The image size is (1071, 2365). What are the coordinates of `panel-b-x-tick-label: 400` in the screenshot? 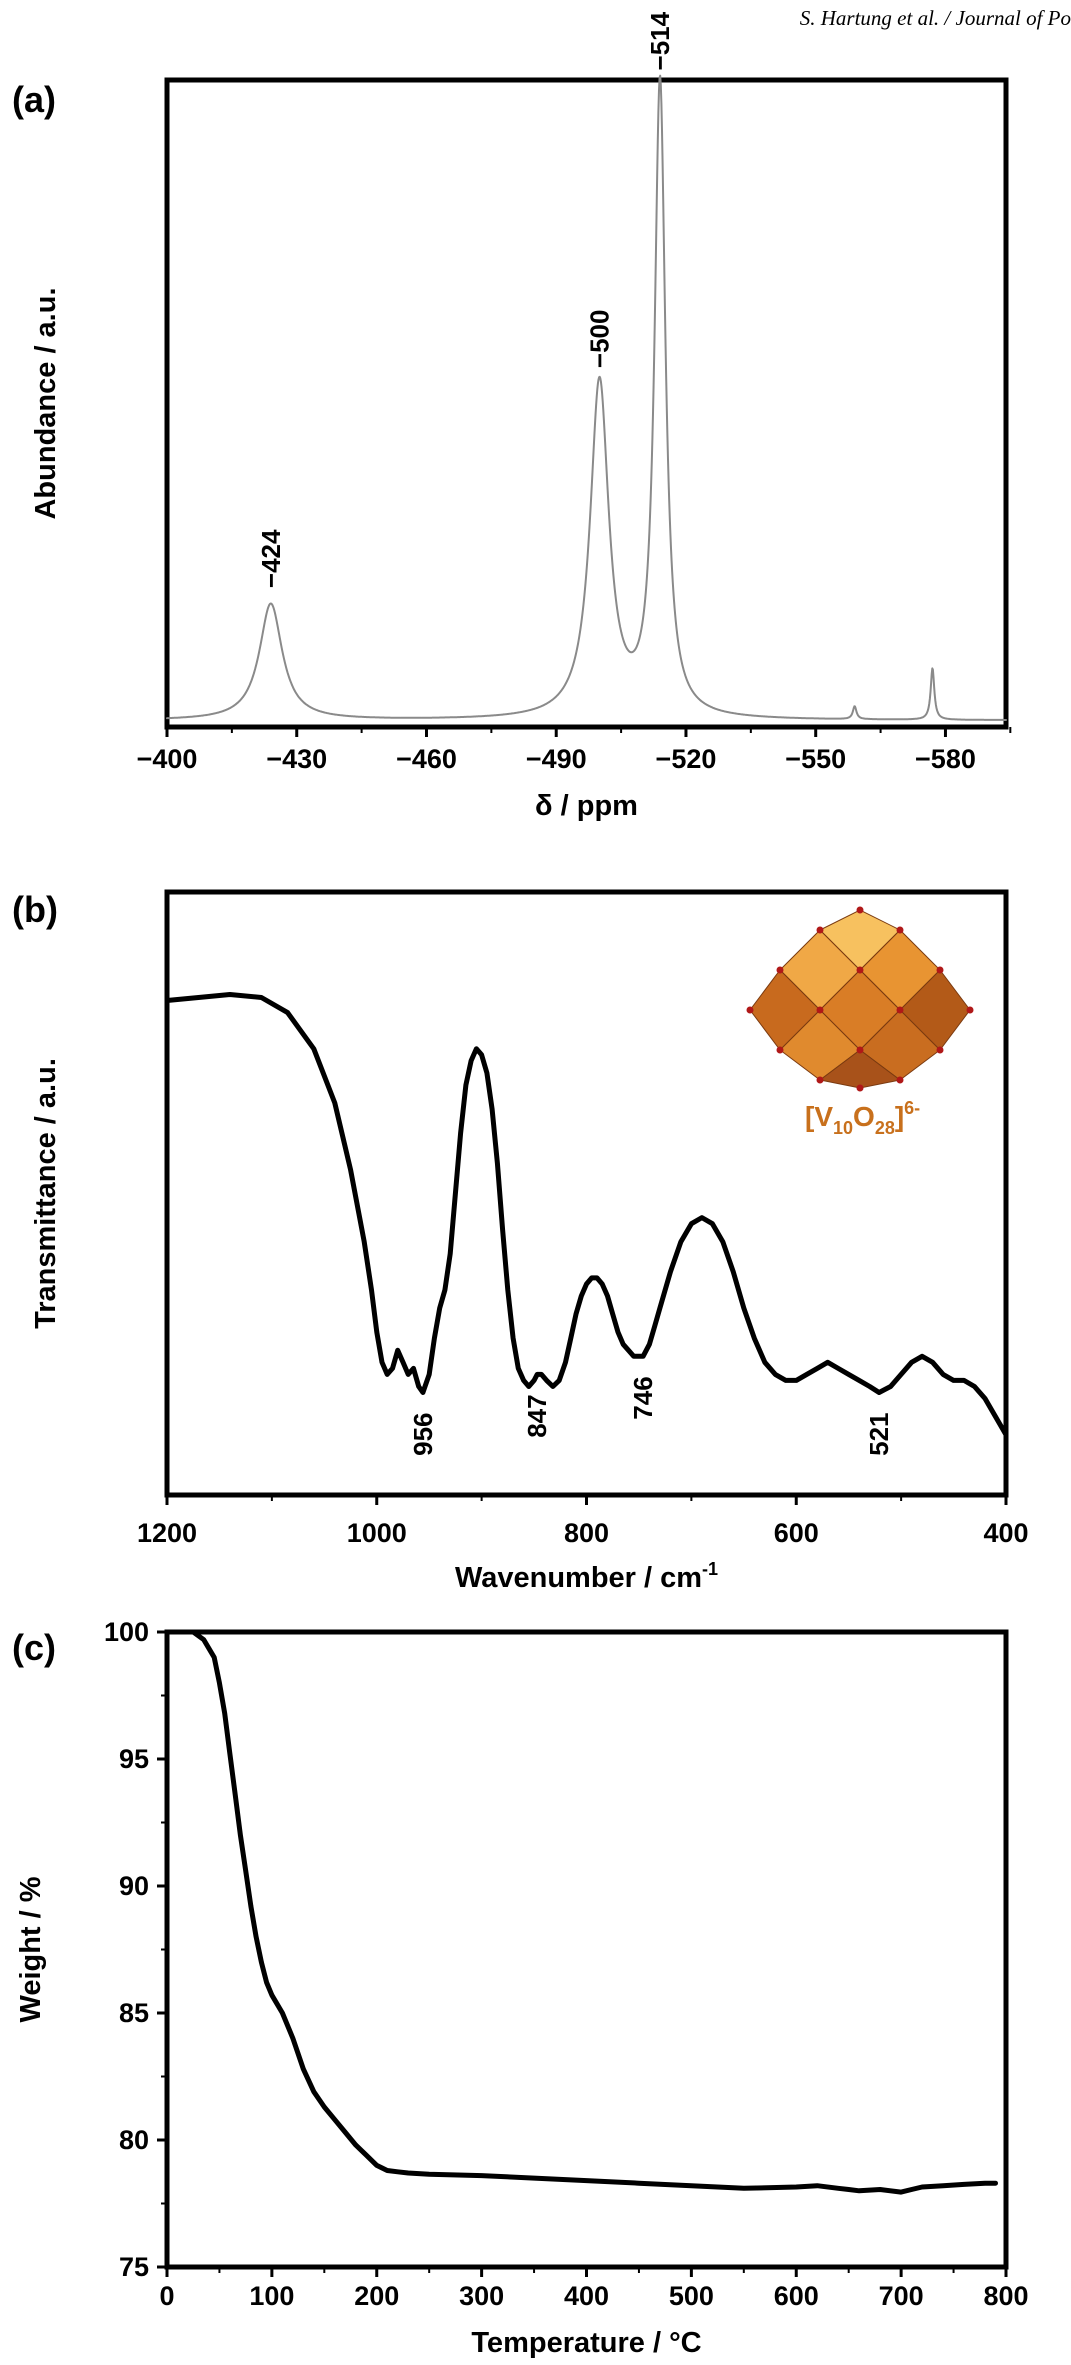 It's located at (1005, 1533).